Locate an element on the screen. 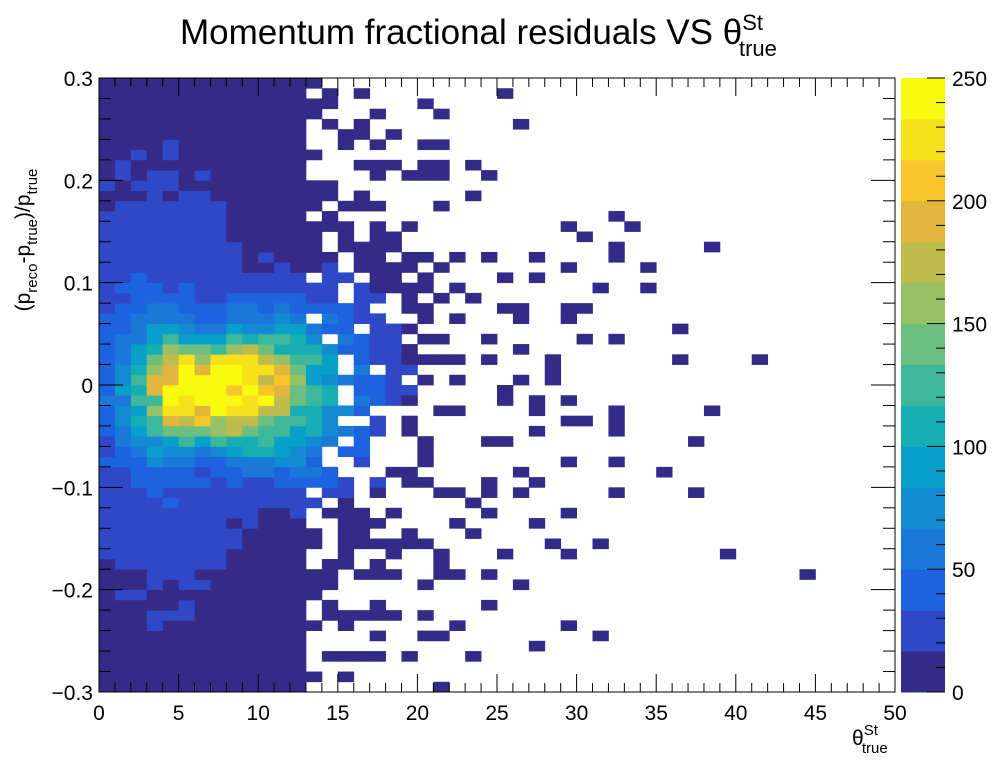 Image resolution: width=996 pixels, height=772 pixels. x-tick-label: 30 is located at coordinates (576, 713).